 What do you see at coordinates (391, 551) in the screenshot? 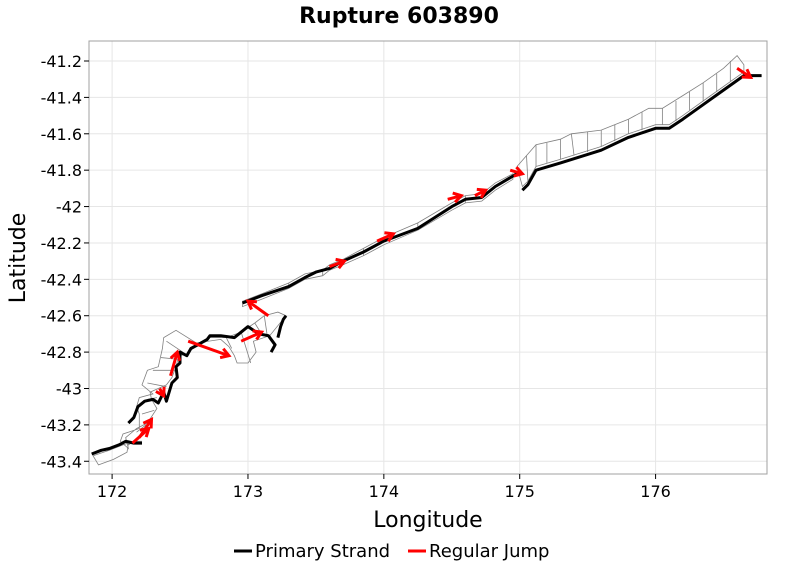
I see `legend: Primary Strand Regular Jump` at bounding box center [391, 551].